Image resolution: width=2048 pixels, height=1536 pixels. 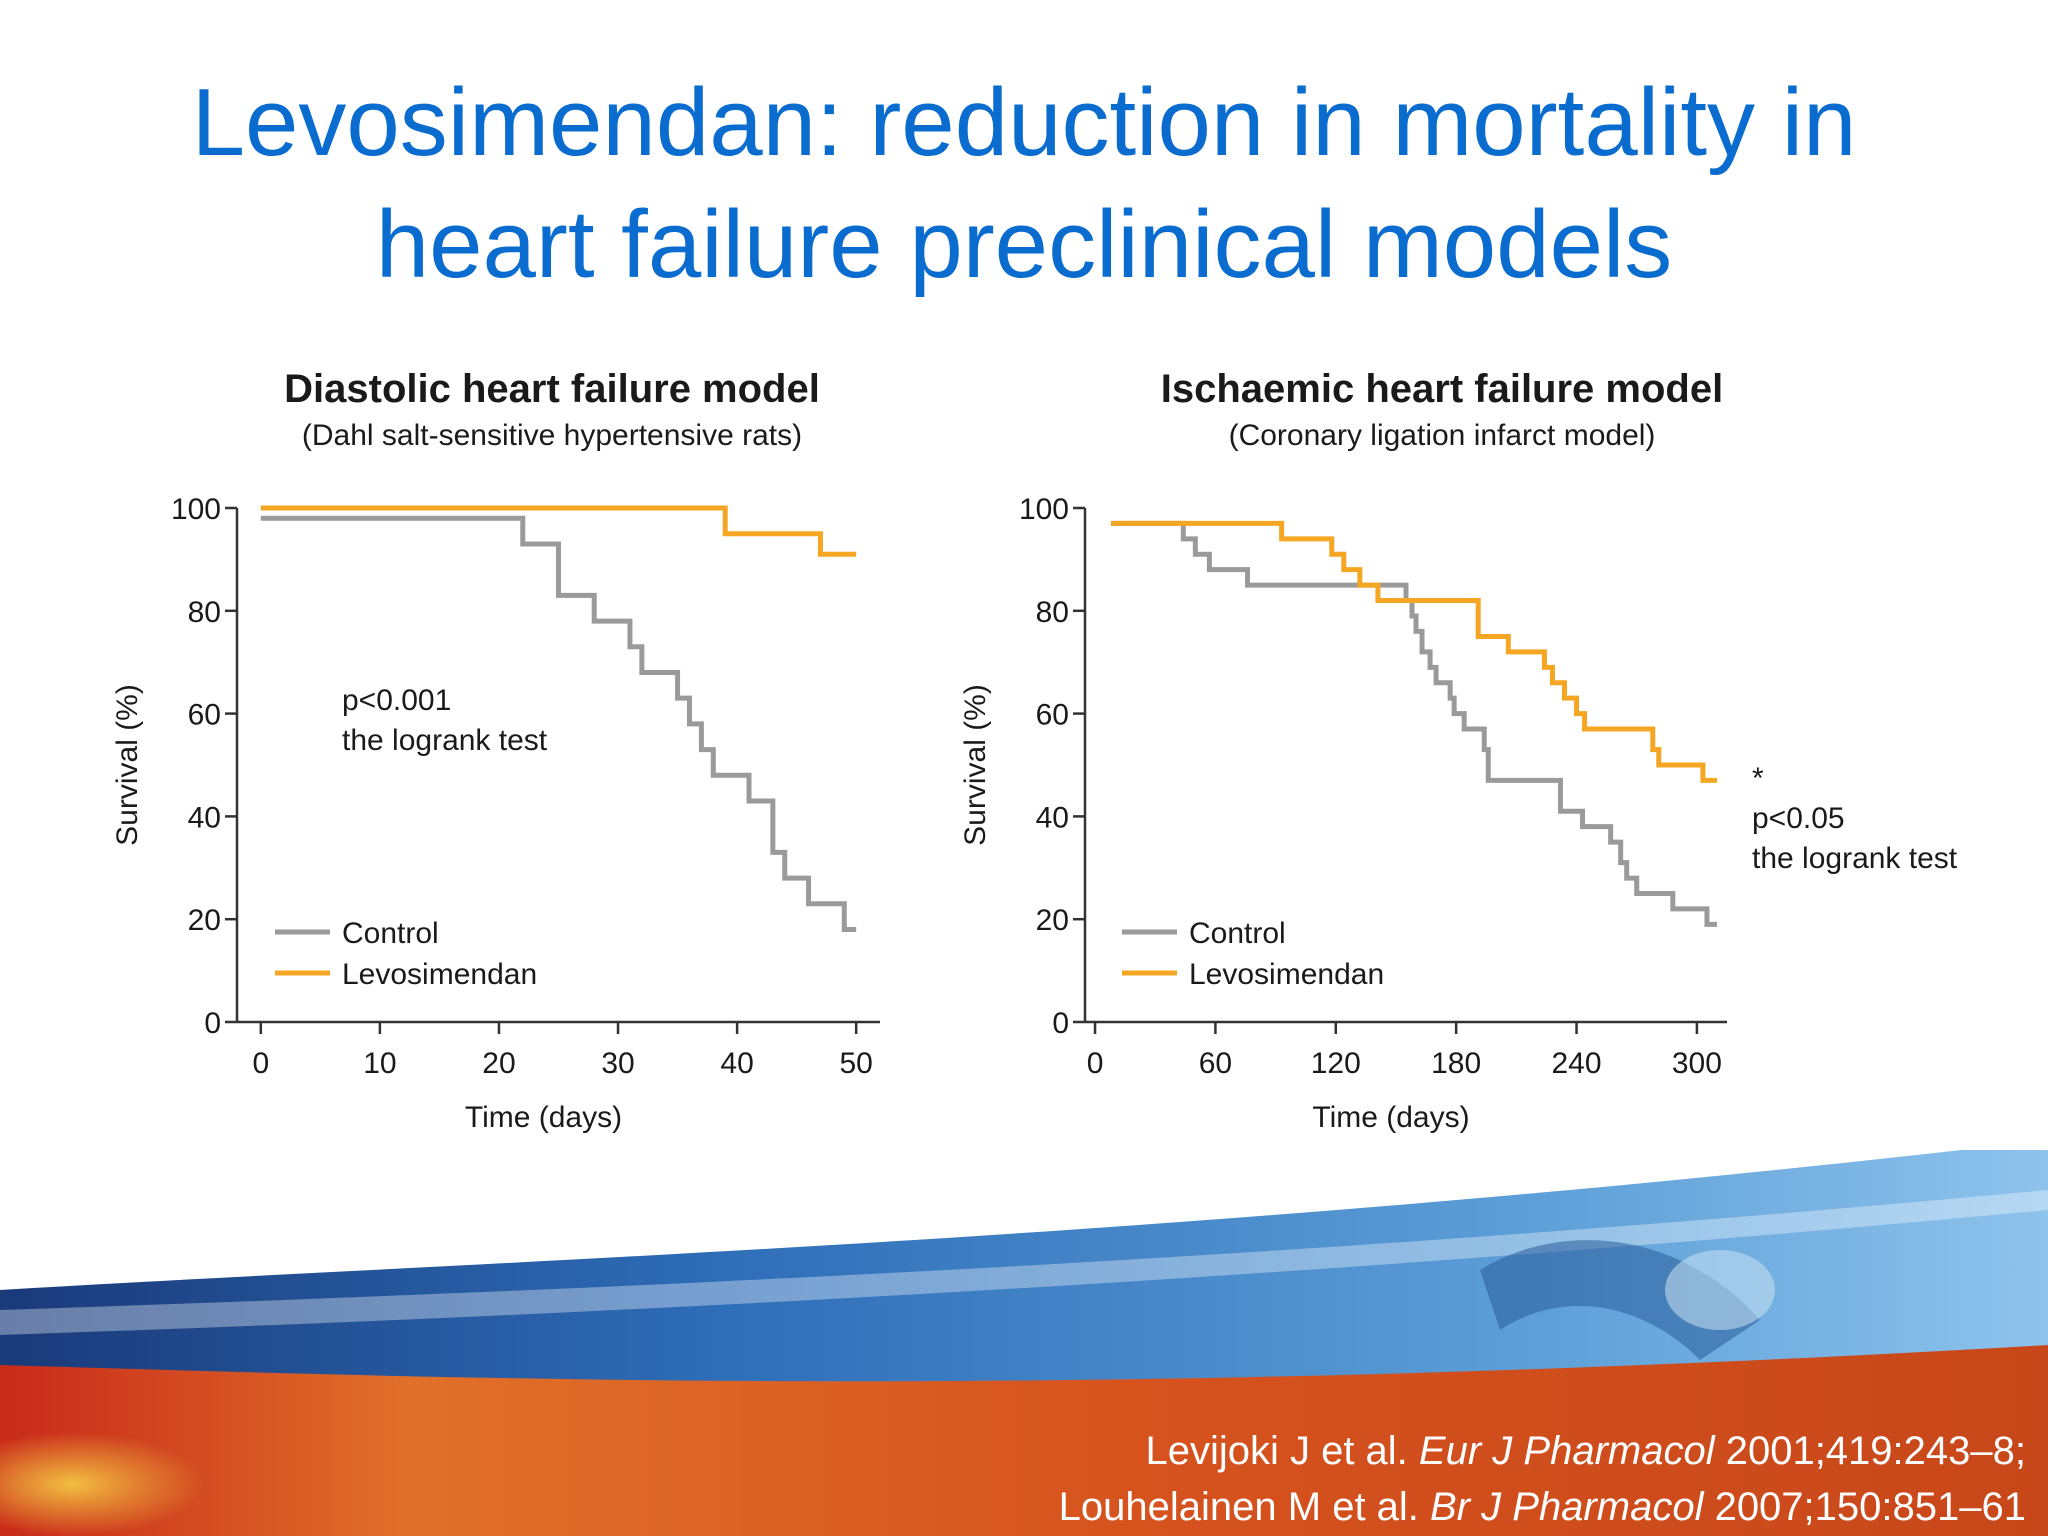 I want to click on chart2-title: Ischaemic heart failure model, so click(x=1442, y=389).